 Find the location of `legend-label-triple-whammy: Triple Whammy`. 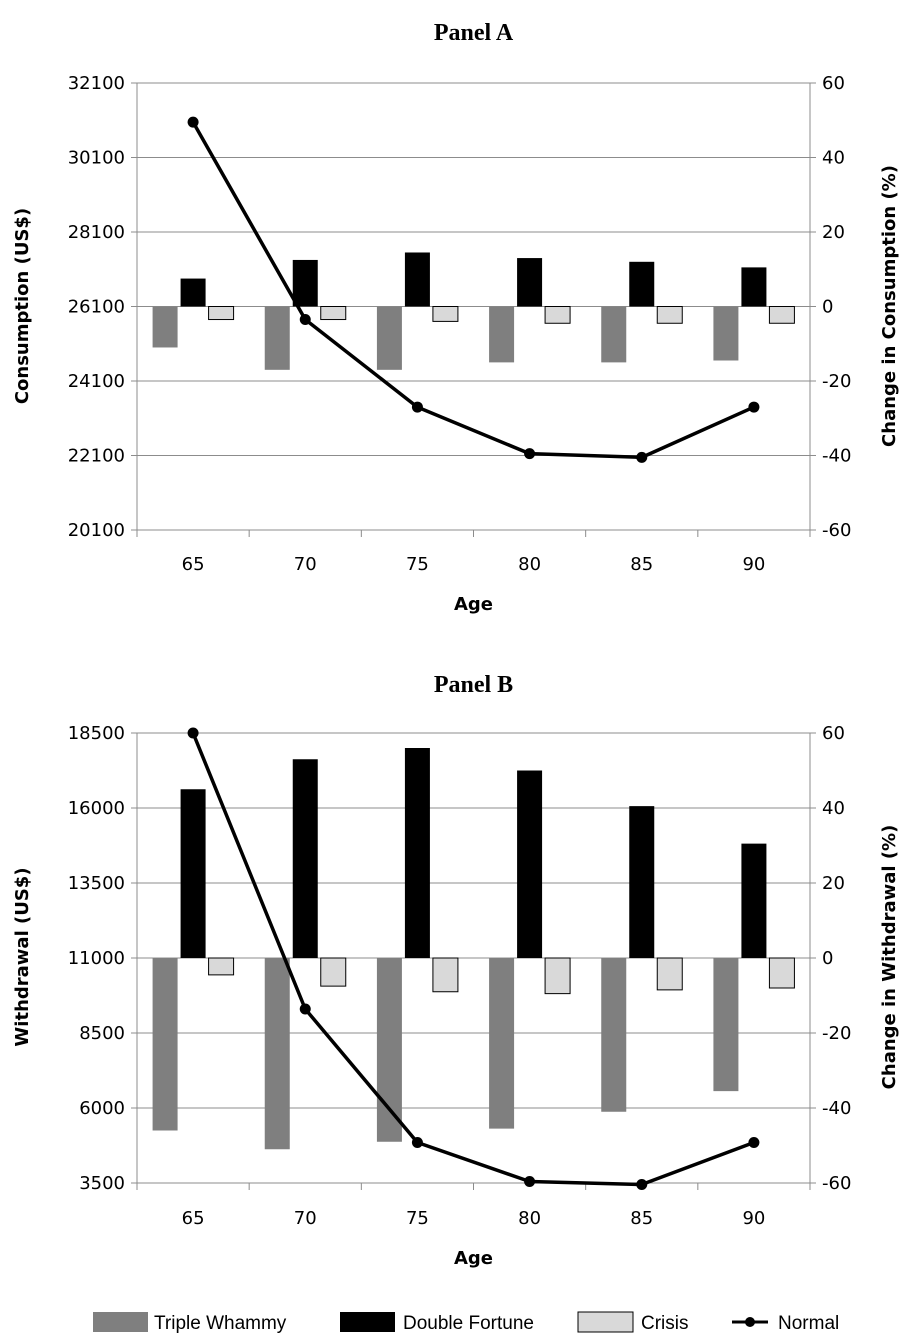

legend-label-triple-whammy: Triple Whammy is located at coordinates (220, 1323).